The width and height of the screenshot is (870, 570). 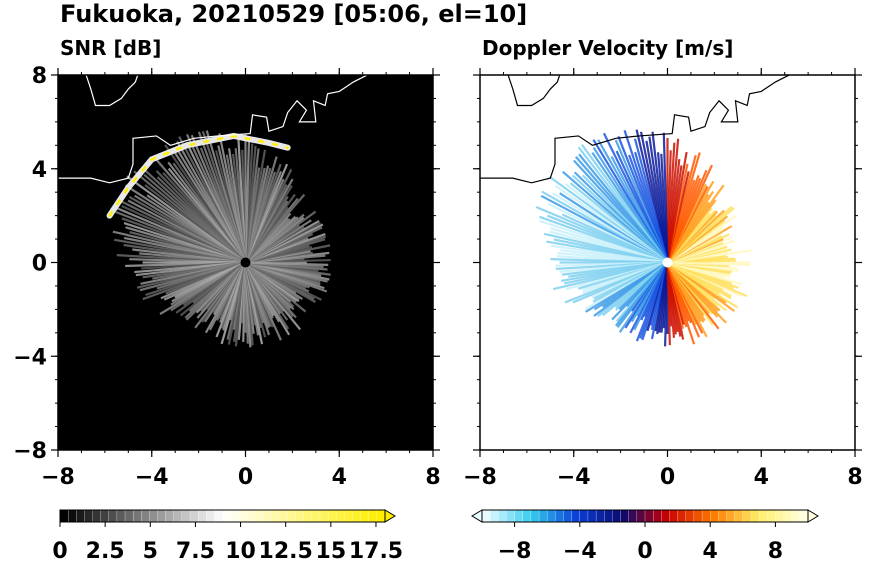 I want to click on doppler-xtick-label: −4, so click(x=574, y=477).